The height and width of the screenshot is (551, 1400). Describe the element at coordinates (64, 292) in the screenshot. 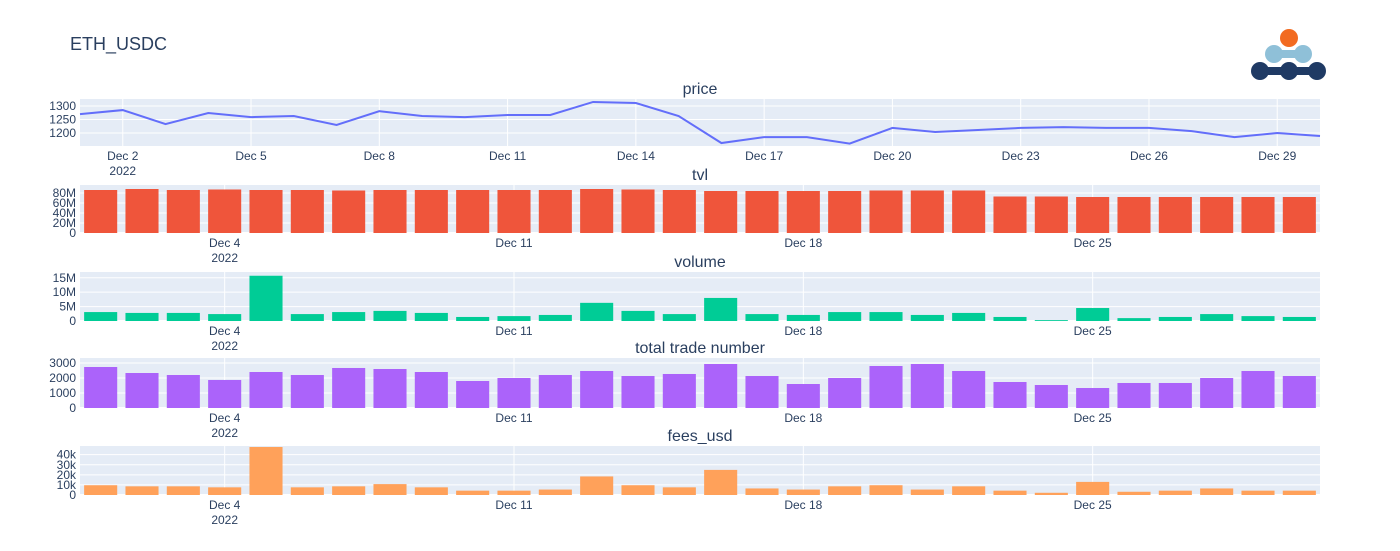

I see `y-tick-label: 10M` at that location.